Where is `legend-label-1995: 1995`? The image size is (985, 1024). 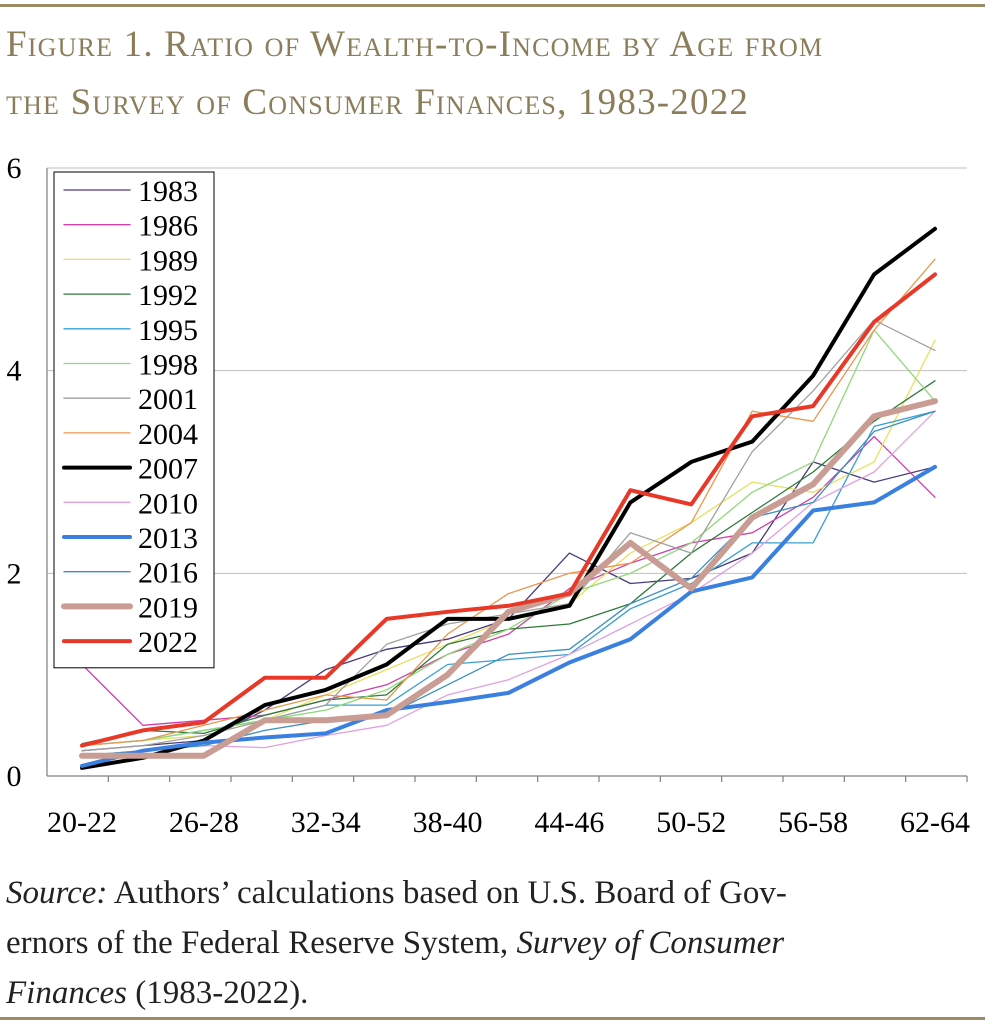 legend-label-1995: 1995 is located at coordinates (168, 330).